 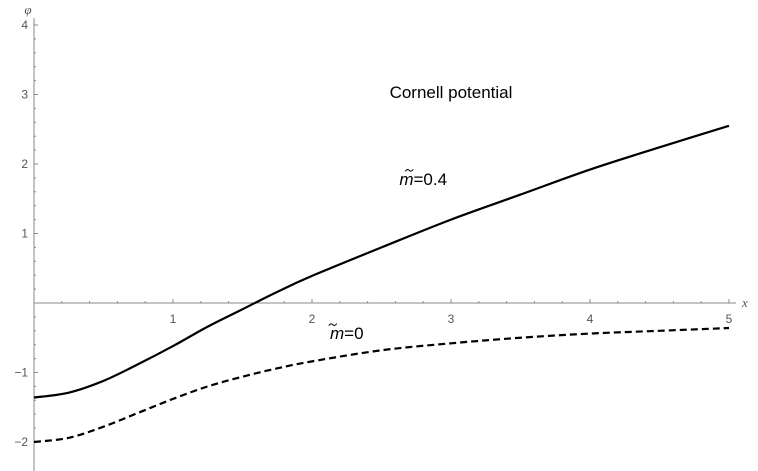 I want to click on annotation-title: Cornell potential, so click(x=451, y=92).